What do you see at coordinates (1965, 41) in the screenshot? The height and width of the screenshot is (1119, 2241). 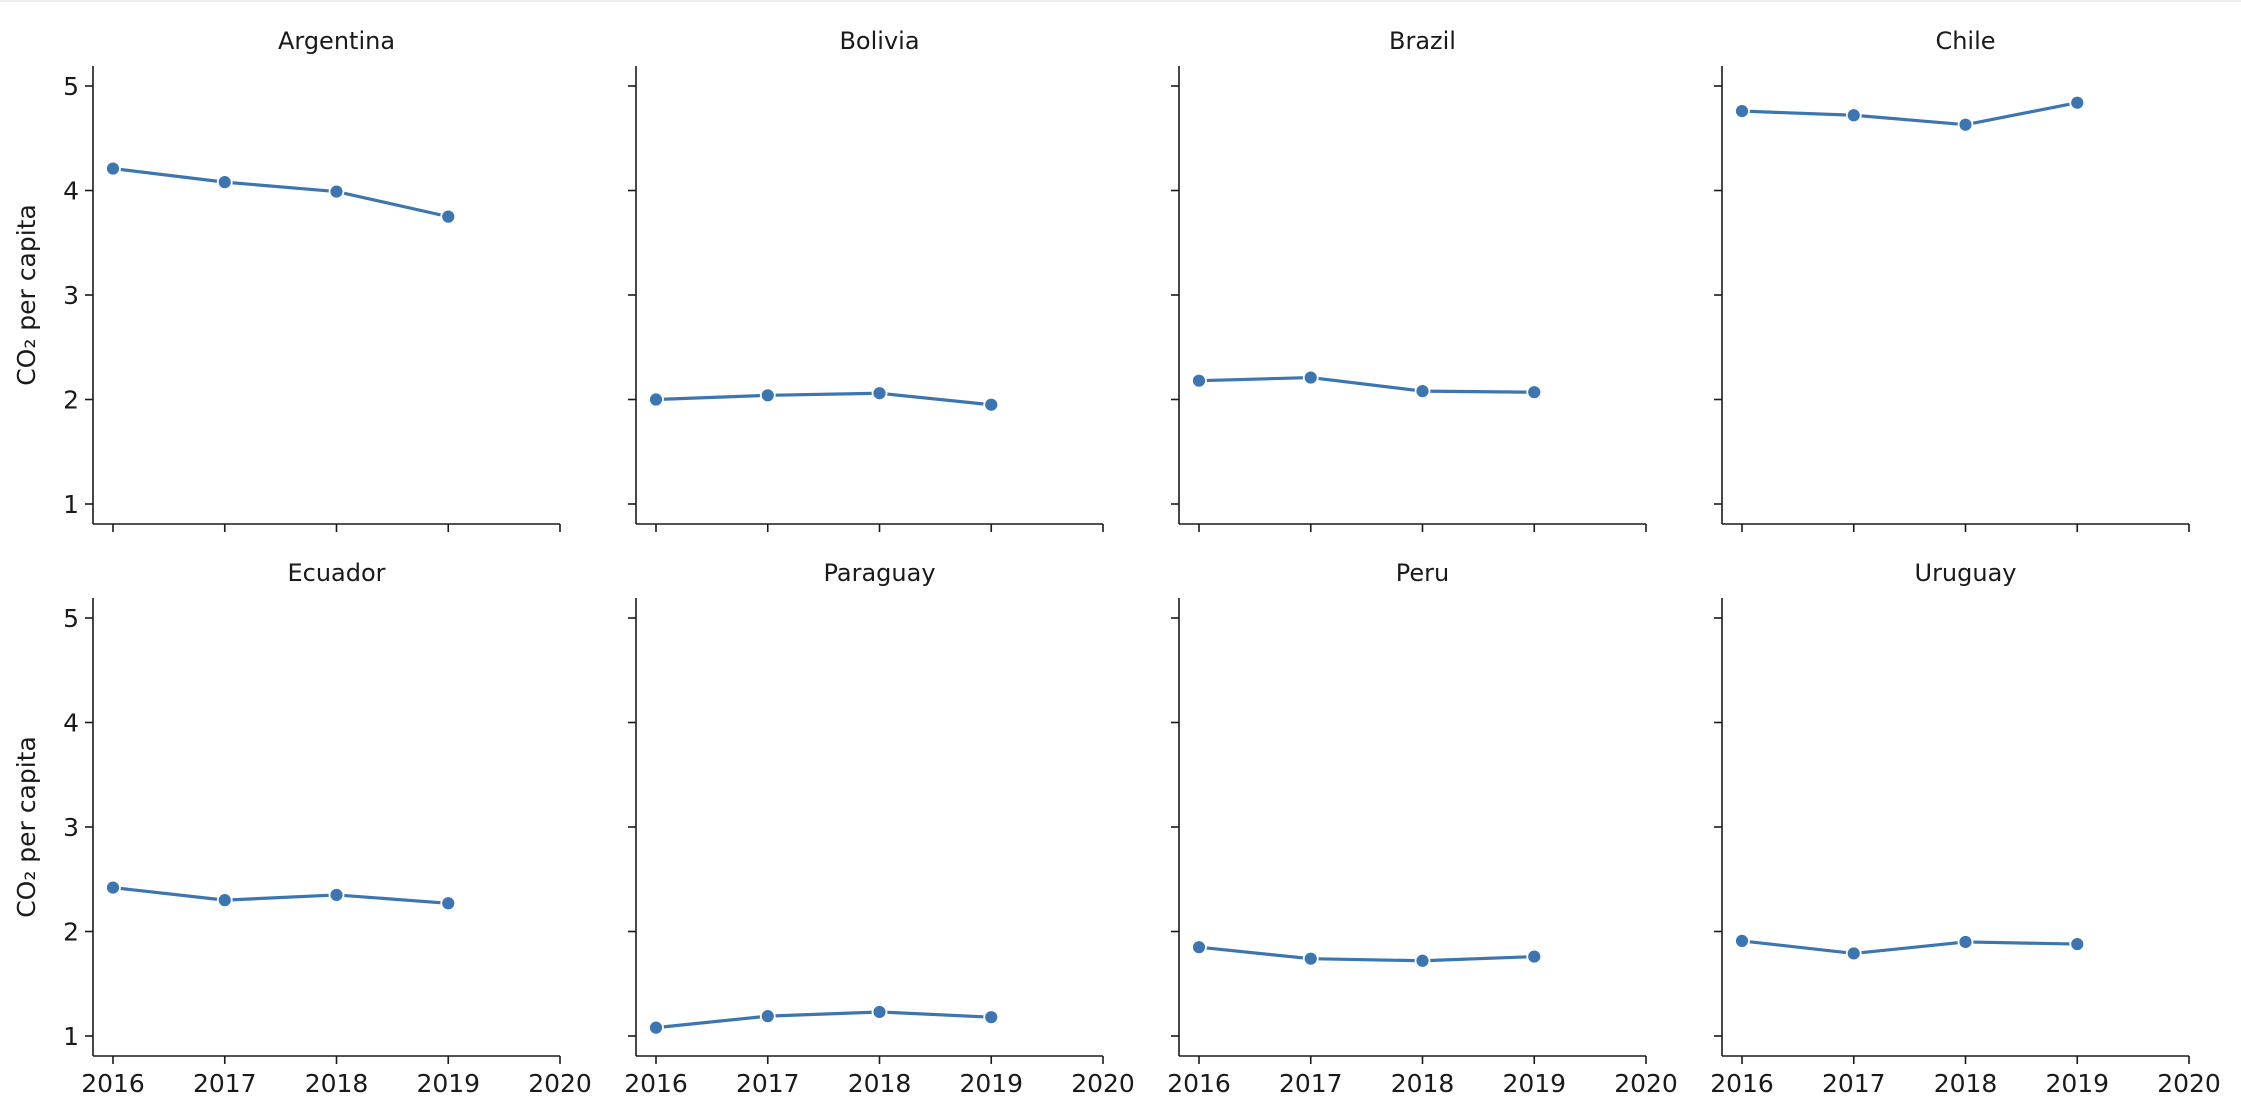 I see `panel-title: Chile` at bounding box center [1965, 41].